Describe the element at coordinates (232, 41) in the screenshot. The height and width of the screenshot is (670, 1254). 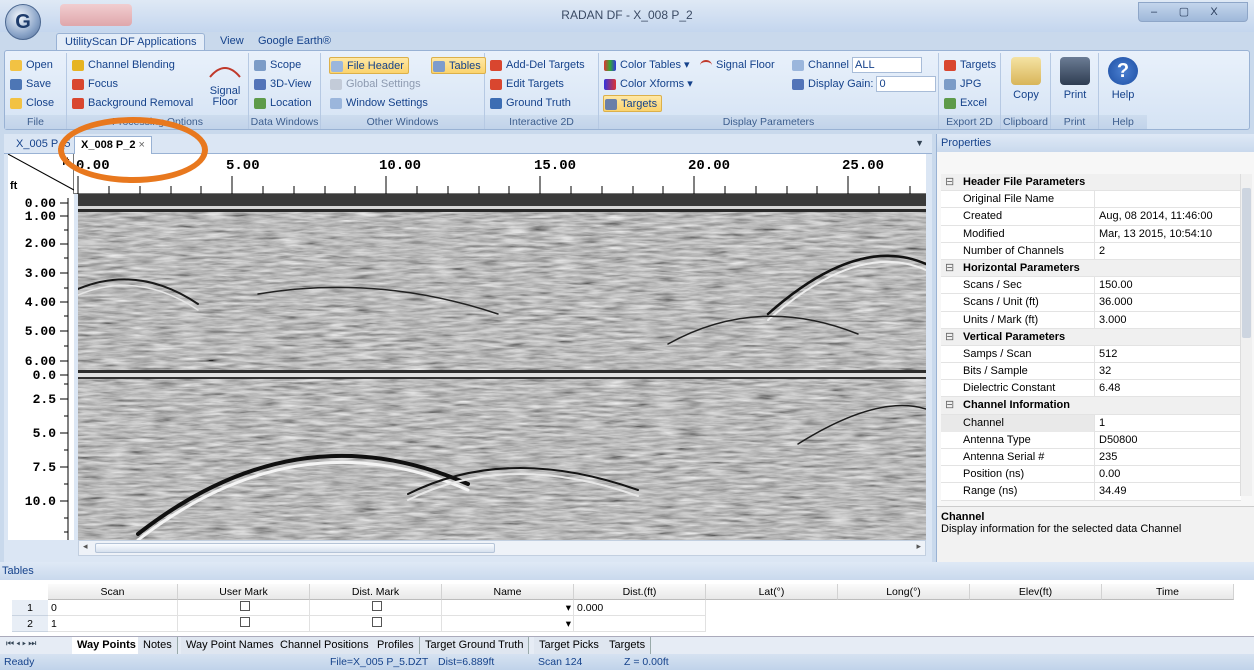
I see `tab-view: View` at that location.